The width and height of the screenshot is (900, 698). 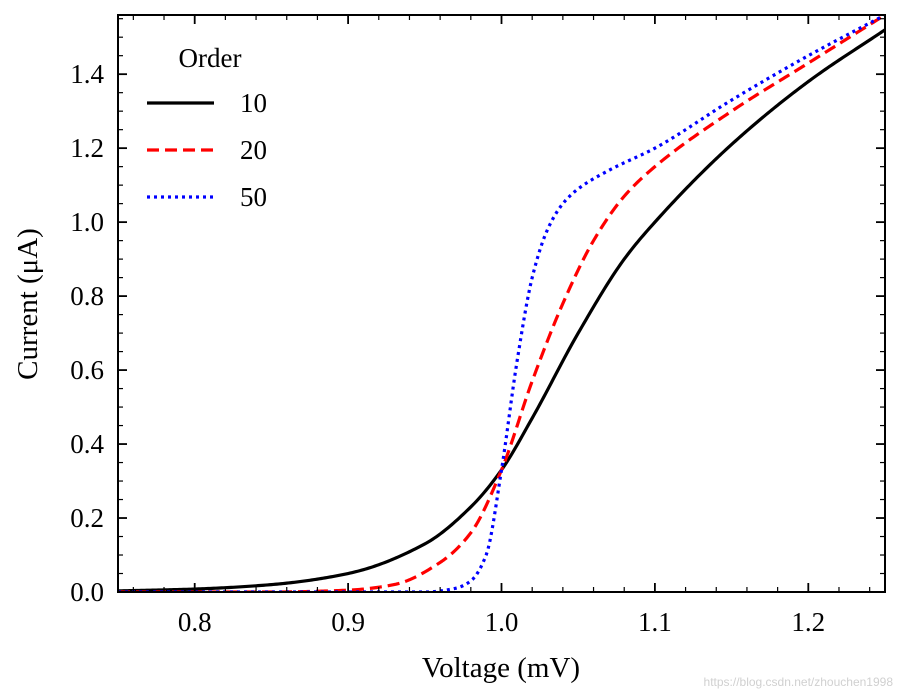 What do you see at coordinates (87, 370) in the screenshot?
I see `y-tick-label: 0.6` at bounding box center [87, 370].